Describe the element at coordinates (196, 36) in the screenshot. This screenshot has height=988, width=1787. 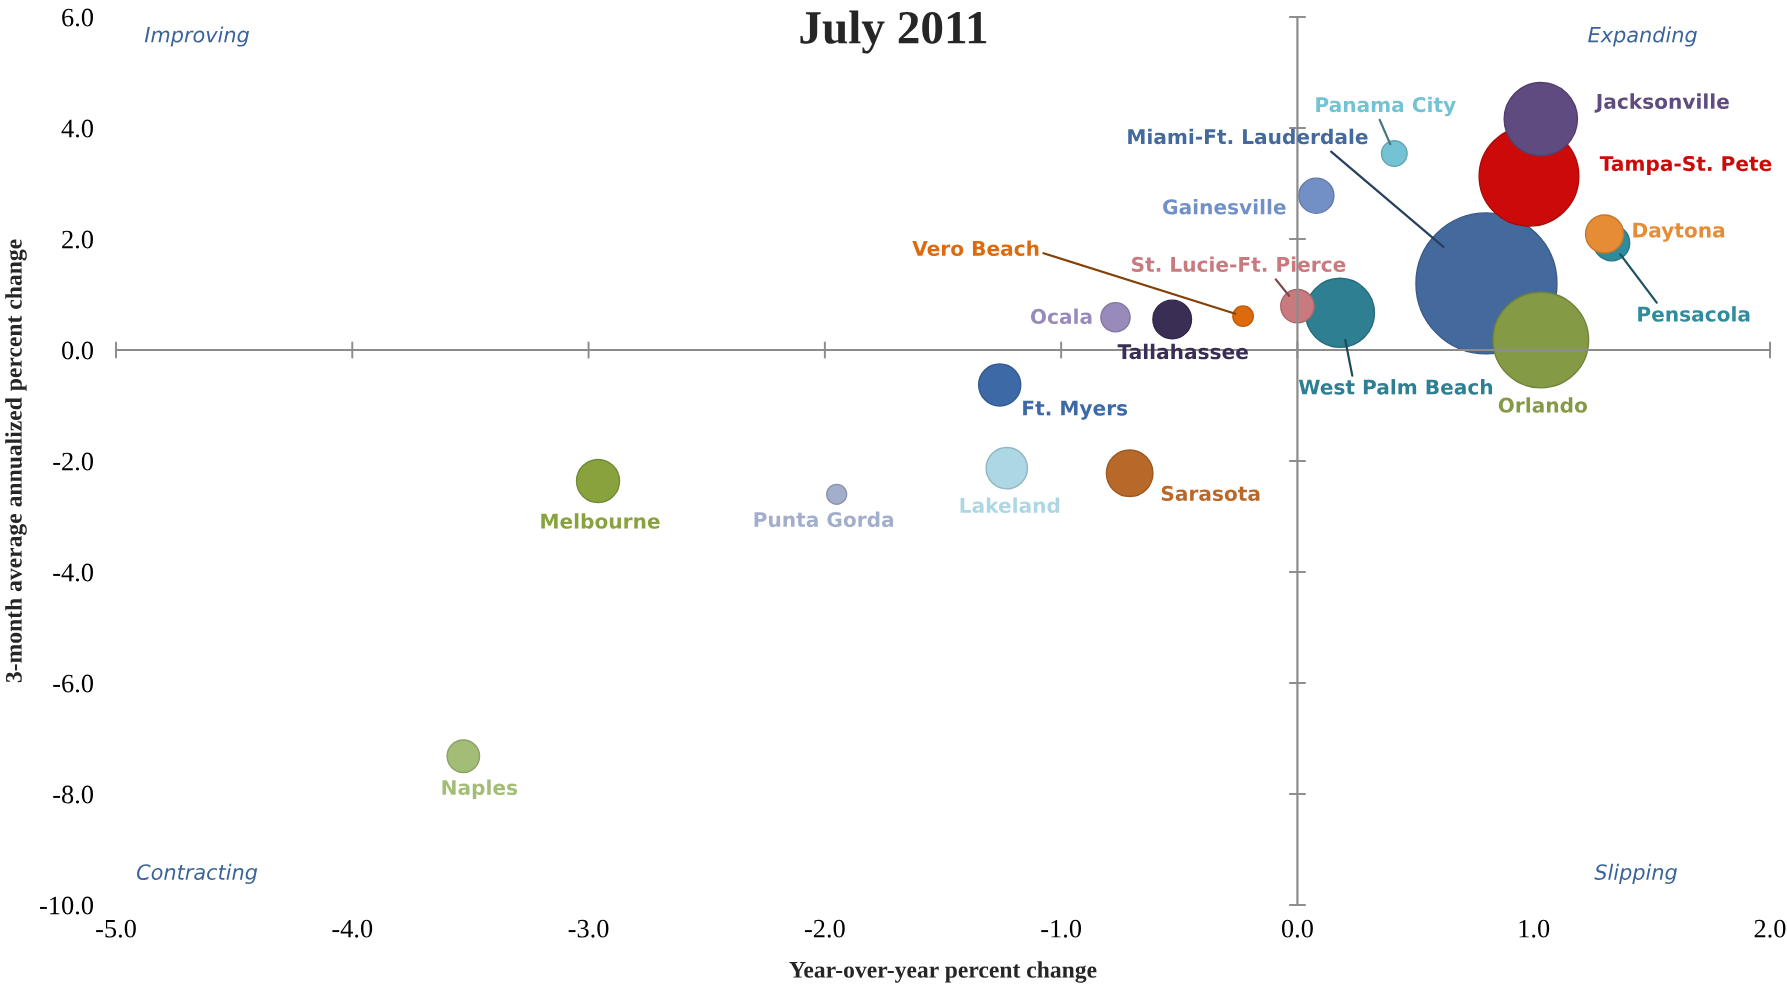
I see `annotation: Improving` at that location.